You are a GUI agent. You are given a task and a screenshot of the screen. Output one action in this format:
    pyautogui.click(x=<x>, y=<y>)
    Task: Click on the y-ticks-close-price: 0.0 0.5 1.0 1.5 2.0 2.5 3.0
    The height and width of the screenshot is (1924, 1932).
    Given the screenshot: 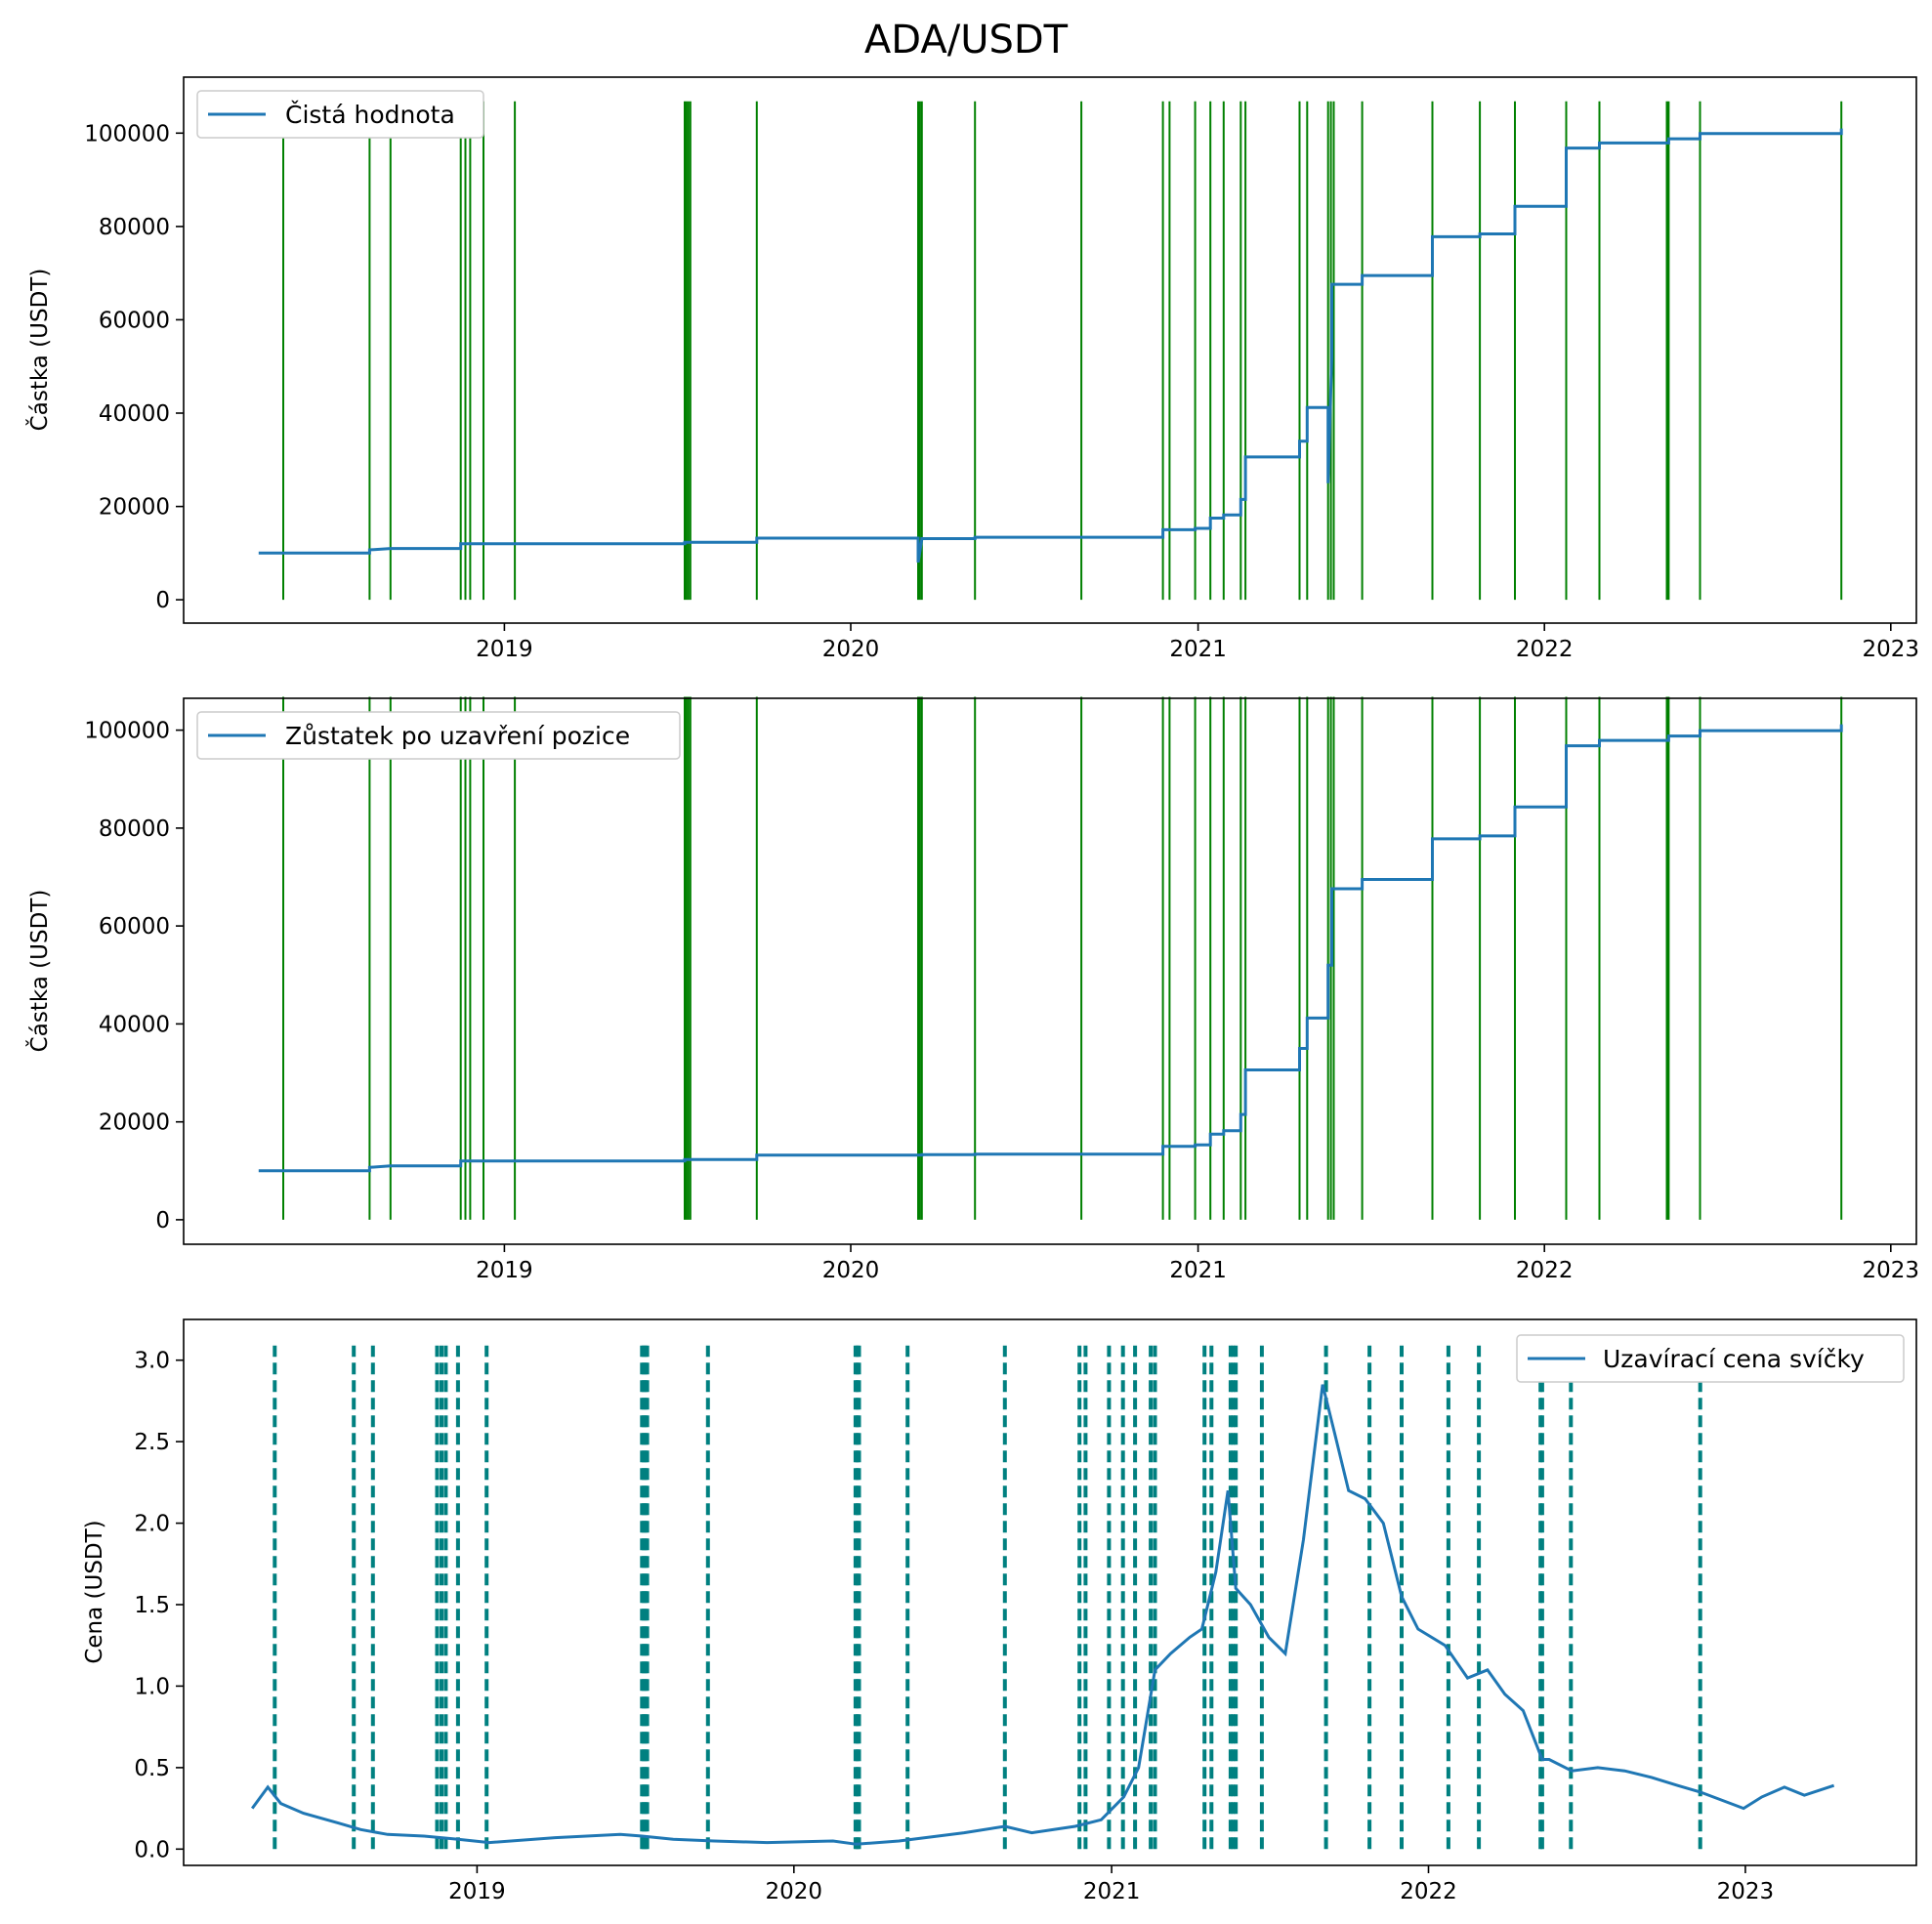 What is the action you would take?
    pyautogui.click(x=159, y=1605)
    